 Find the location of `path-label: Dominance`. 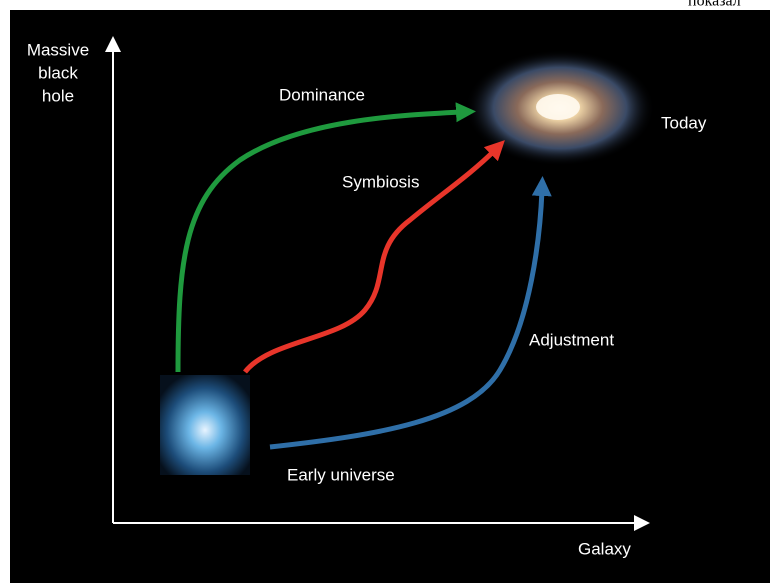

path-label: Dominance is located at coordinates (322, 94).